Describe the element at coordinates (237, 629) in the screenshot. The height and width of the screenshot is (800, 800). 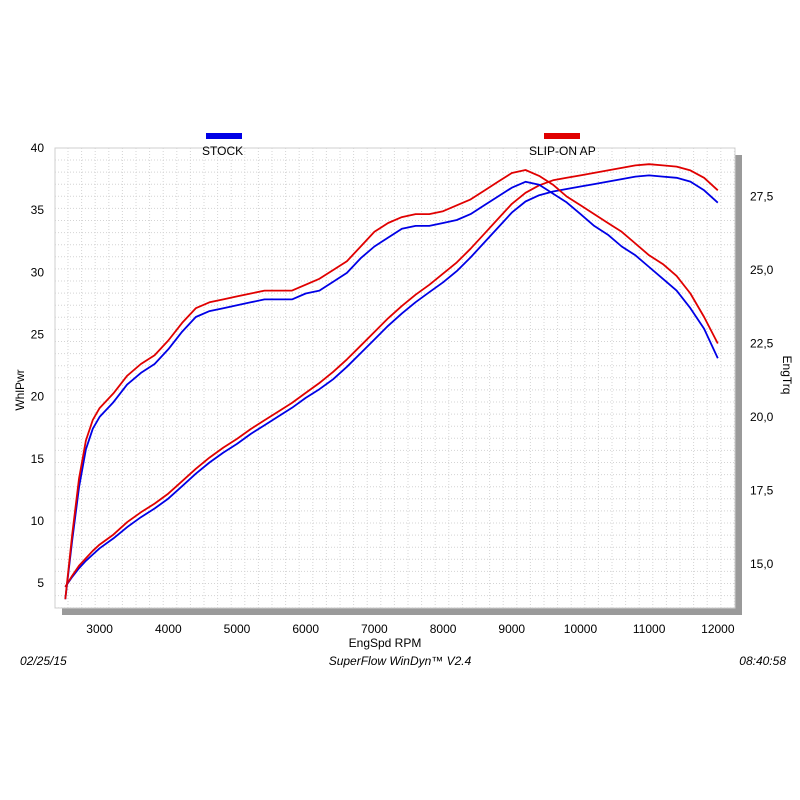
I see `x-tick-label: 5000` at that location.